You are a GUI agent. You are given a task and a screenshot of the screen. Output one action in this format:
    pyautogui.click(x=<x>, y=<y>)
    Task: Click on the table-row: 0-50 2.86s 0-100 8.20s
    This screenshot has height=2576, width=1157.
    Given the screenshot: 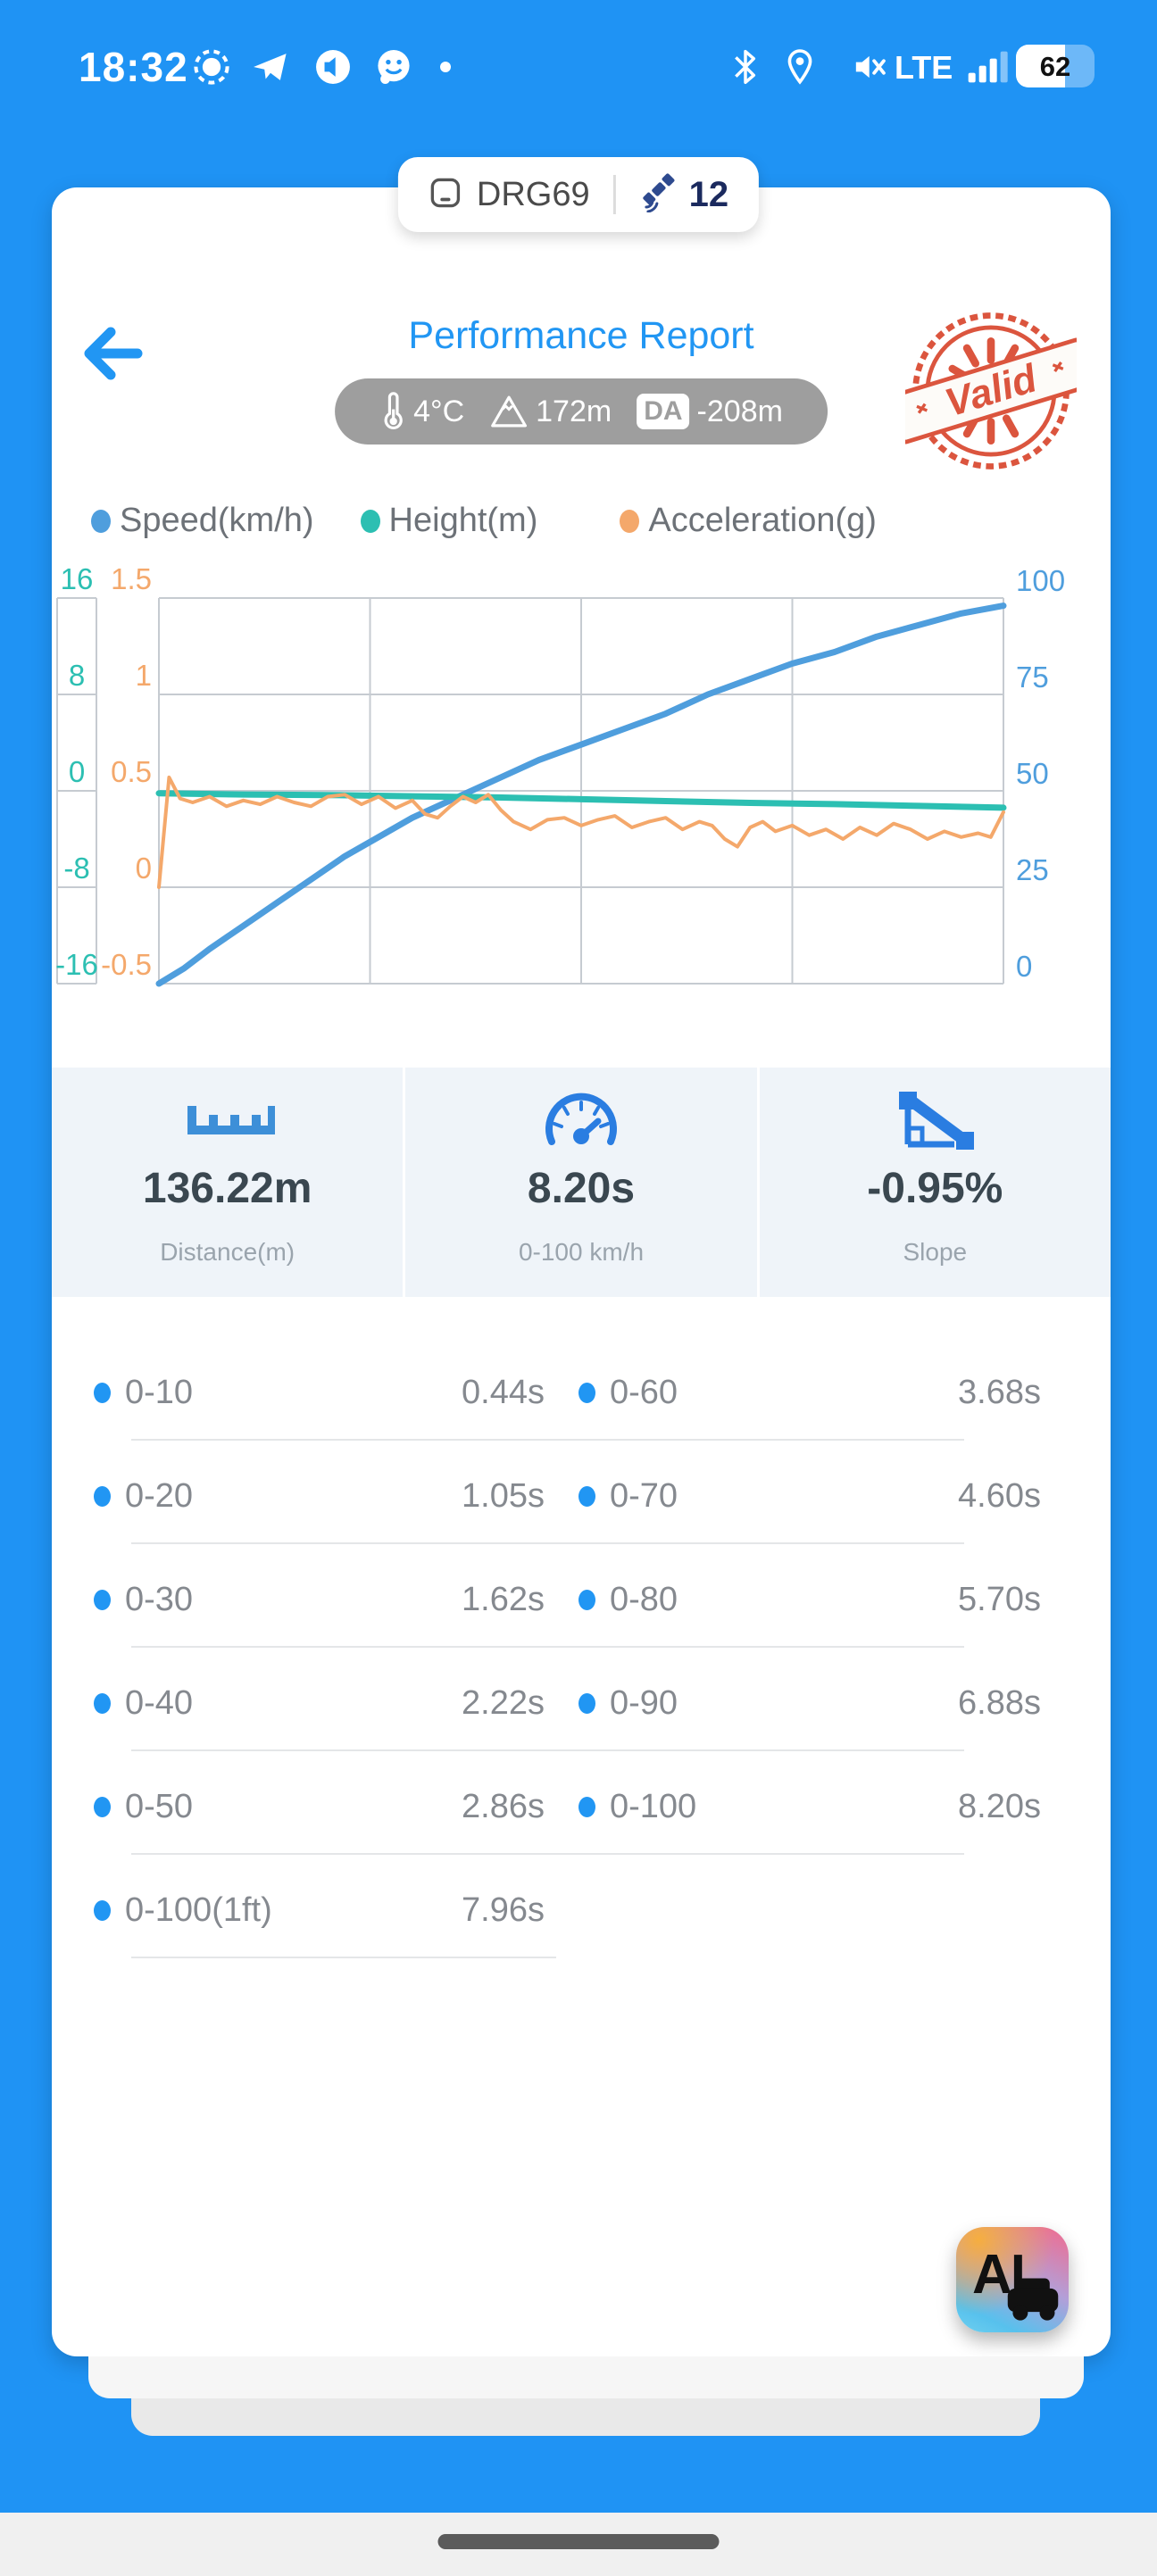 What is the action you would take?
    pyautogui.click(x=582, y=1807)
    